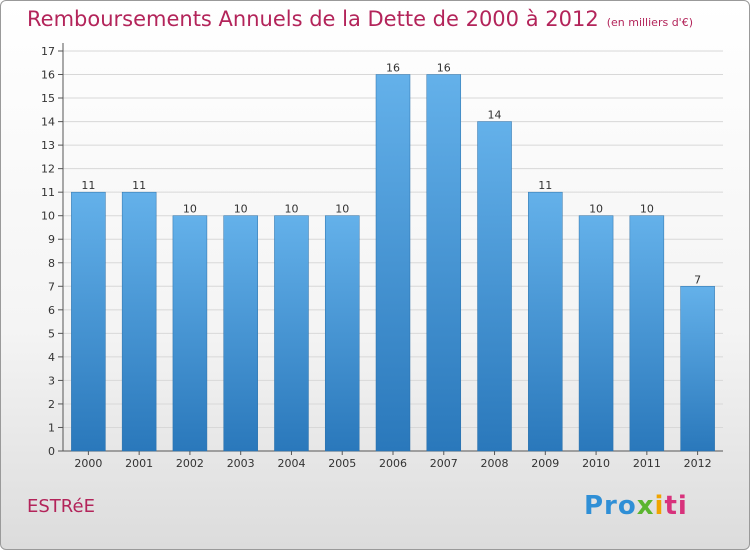 This screenshot has height=550, width=750. I want to click on data-label: 7, so click(697, 279).